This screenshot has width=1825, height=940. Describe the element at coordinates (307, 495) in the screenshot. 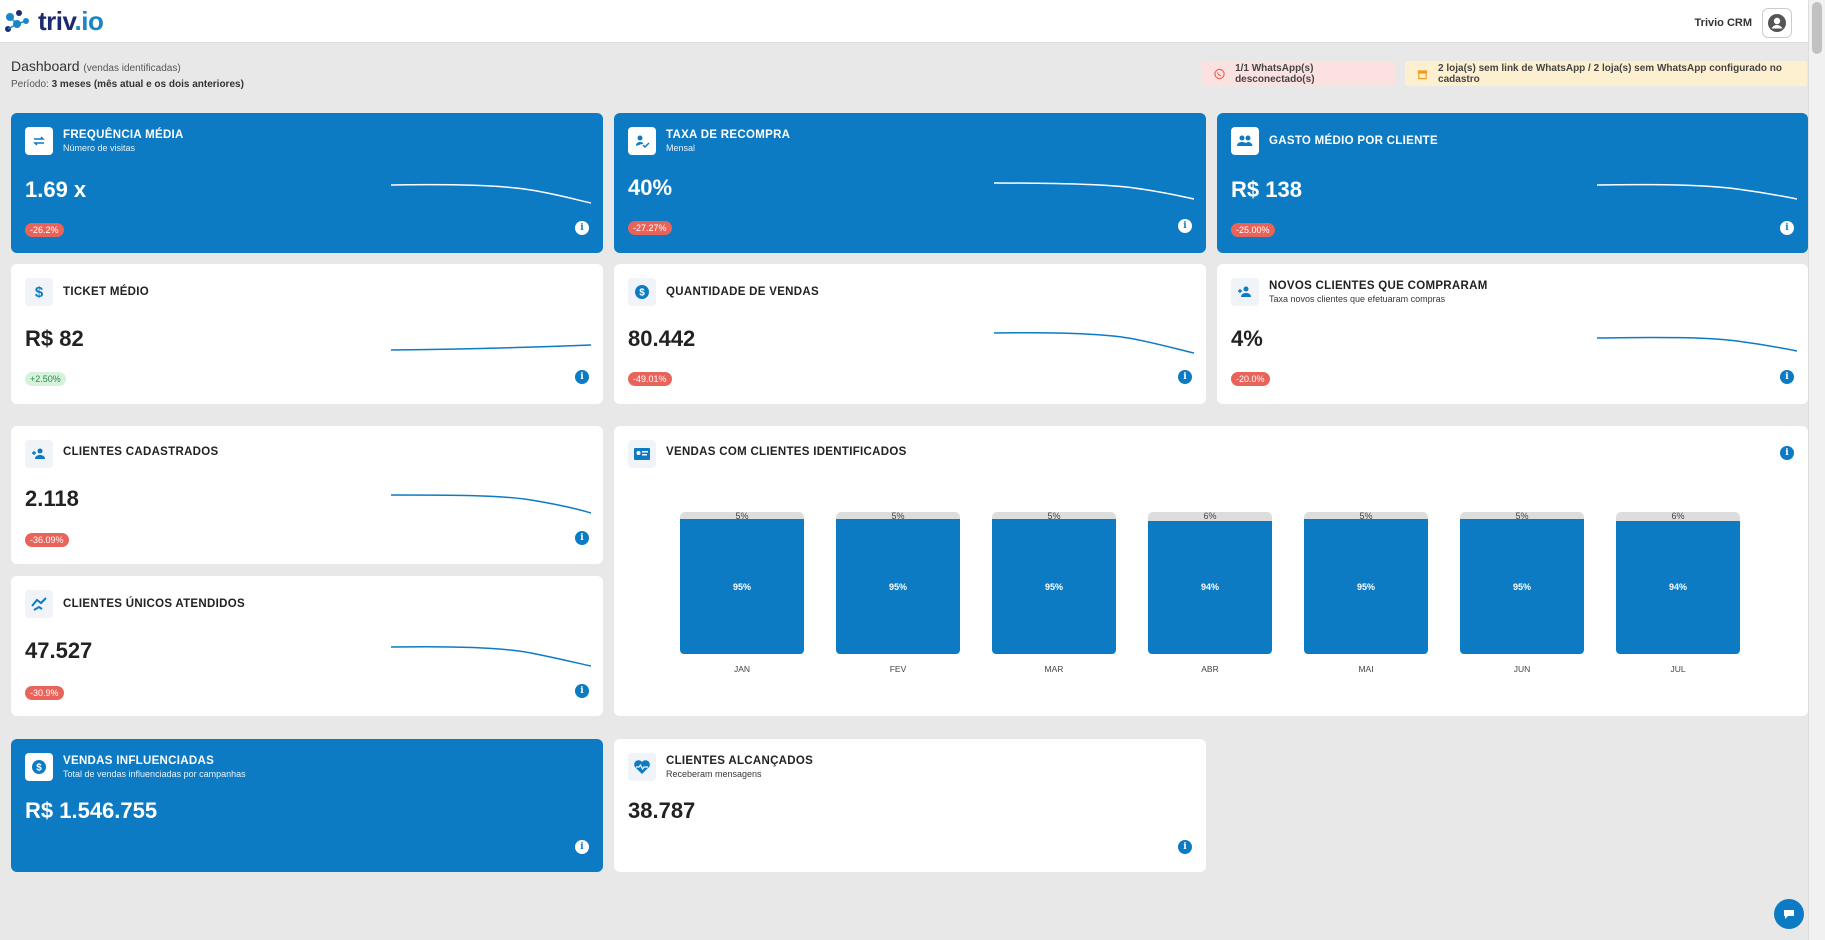

I see `card-clientes-cadastrados: CLIENTES CADASTRADOS 2.118 -36.09% i` at that location.